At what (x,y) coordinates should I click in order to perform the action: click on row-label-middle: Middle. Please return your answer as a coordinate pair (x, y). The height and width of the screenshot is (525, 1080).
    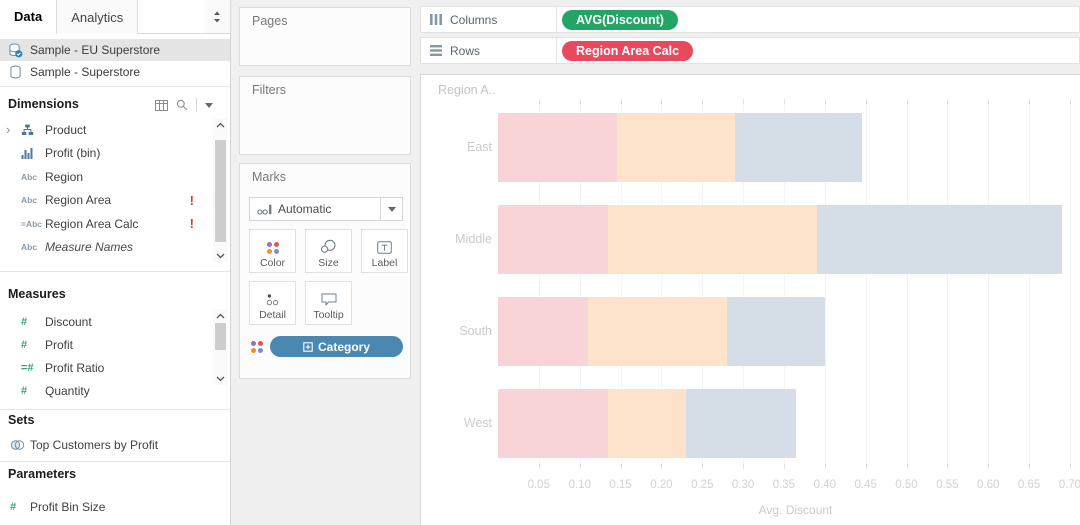
    Looking at the image, I should click on (473, 238).